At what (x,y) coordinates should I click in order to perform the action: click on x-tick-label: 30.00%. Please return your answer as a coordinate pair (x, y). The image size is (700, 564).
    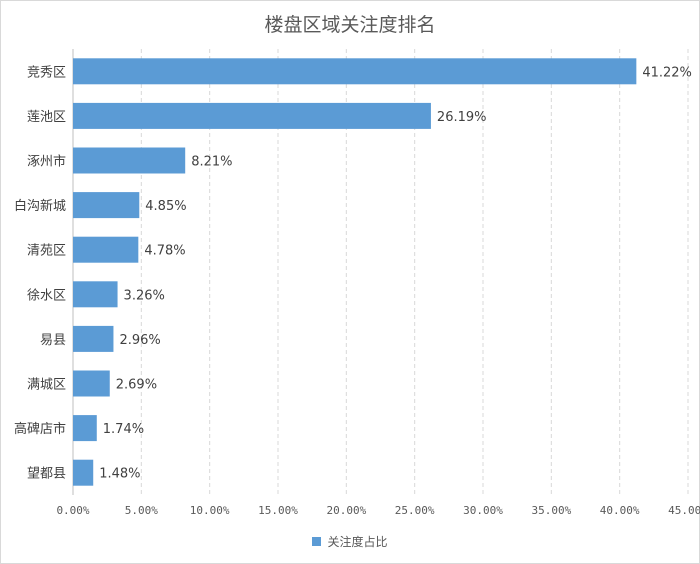
    Looking at the image, I should click on (483, 510).